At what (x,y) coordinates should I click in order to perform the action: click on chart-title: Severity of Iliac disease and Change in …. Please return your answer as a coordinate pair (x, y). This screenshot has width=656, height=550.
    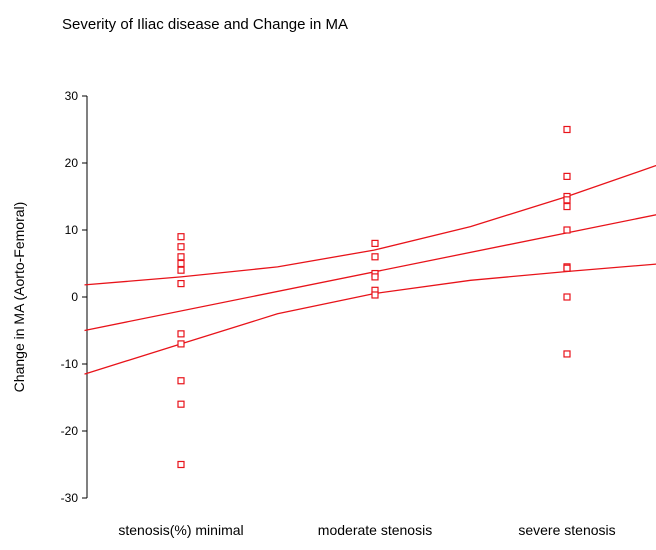
    Looking at the image, I should click on (205, 24).